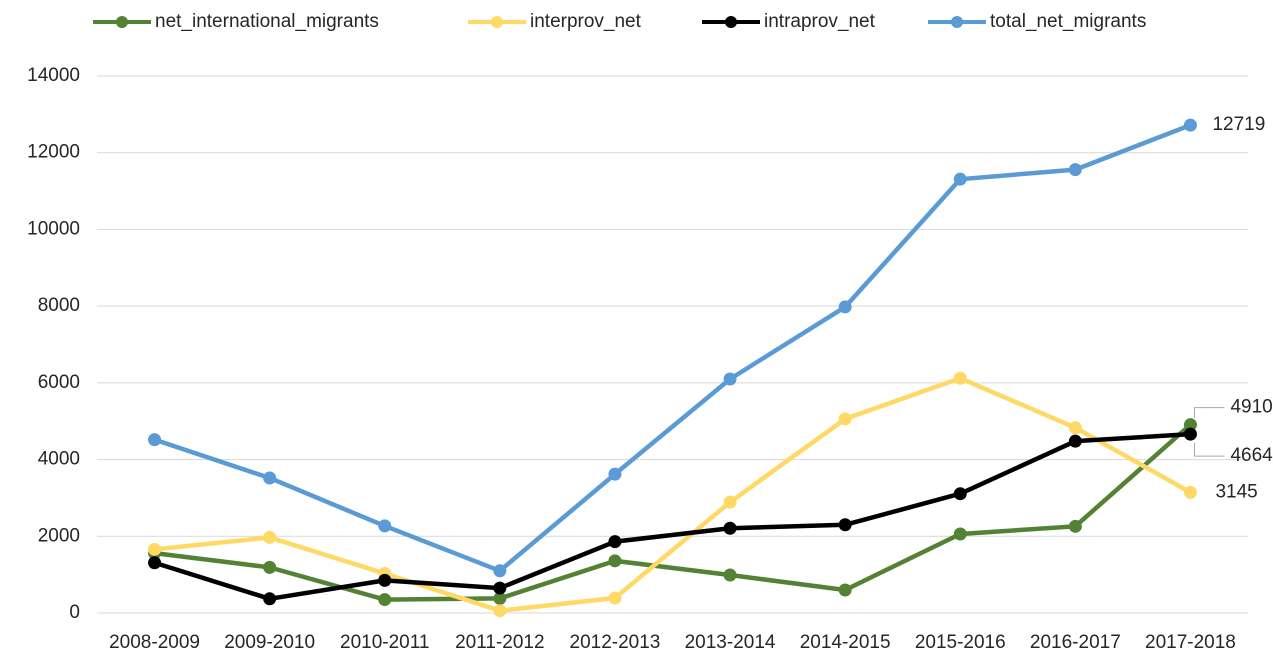 The image size is (1273, 656). Describe the element at coordinates (53, 228) in the screenshot. I see `y-tick-label: 10000` at that location.